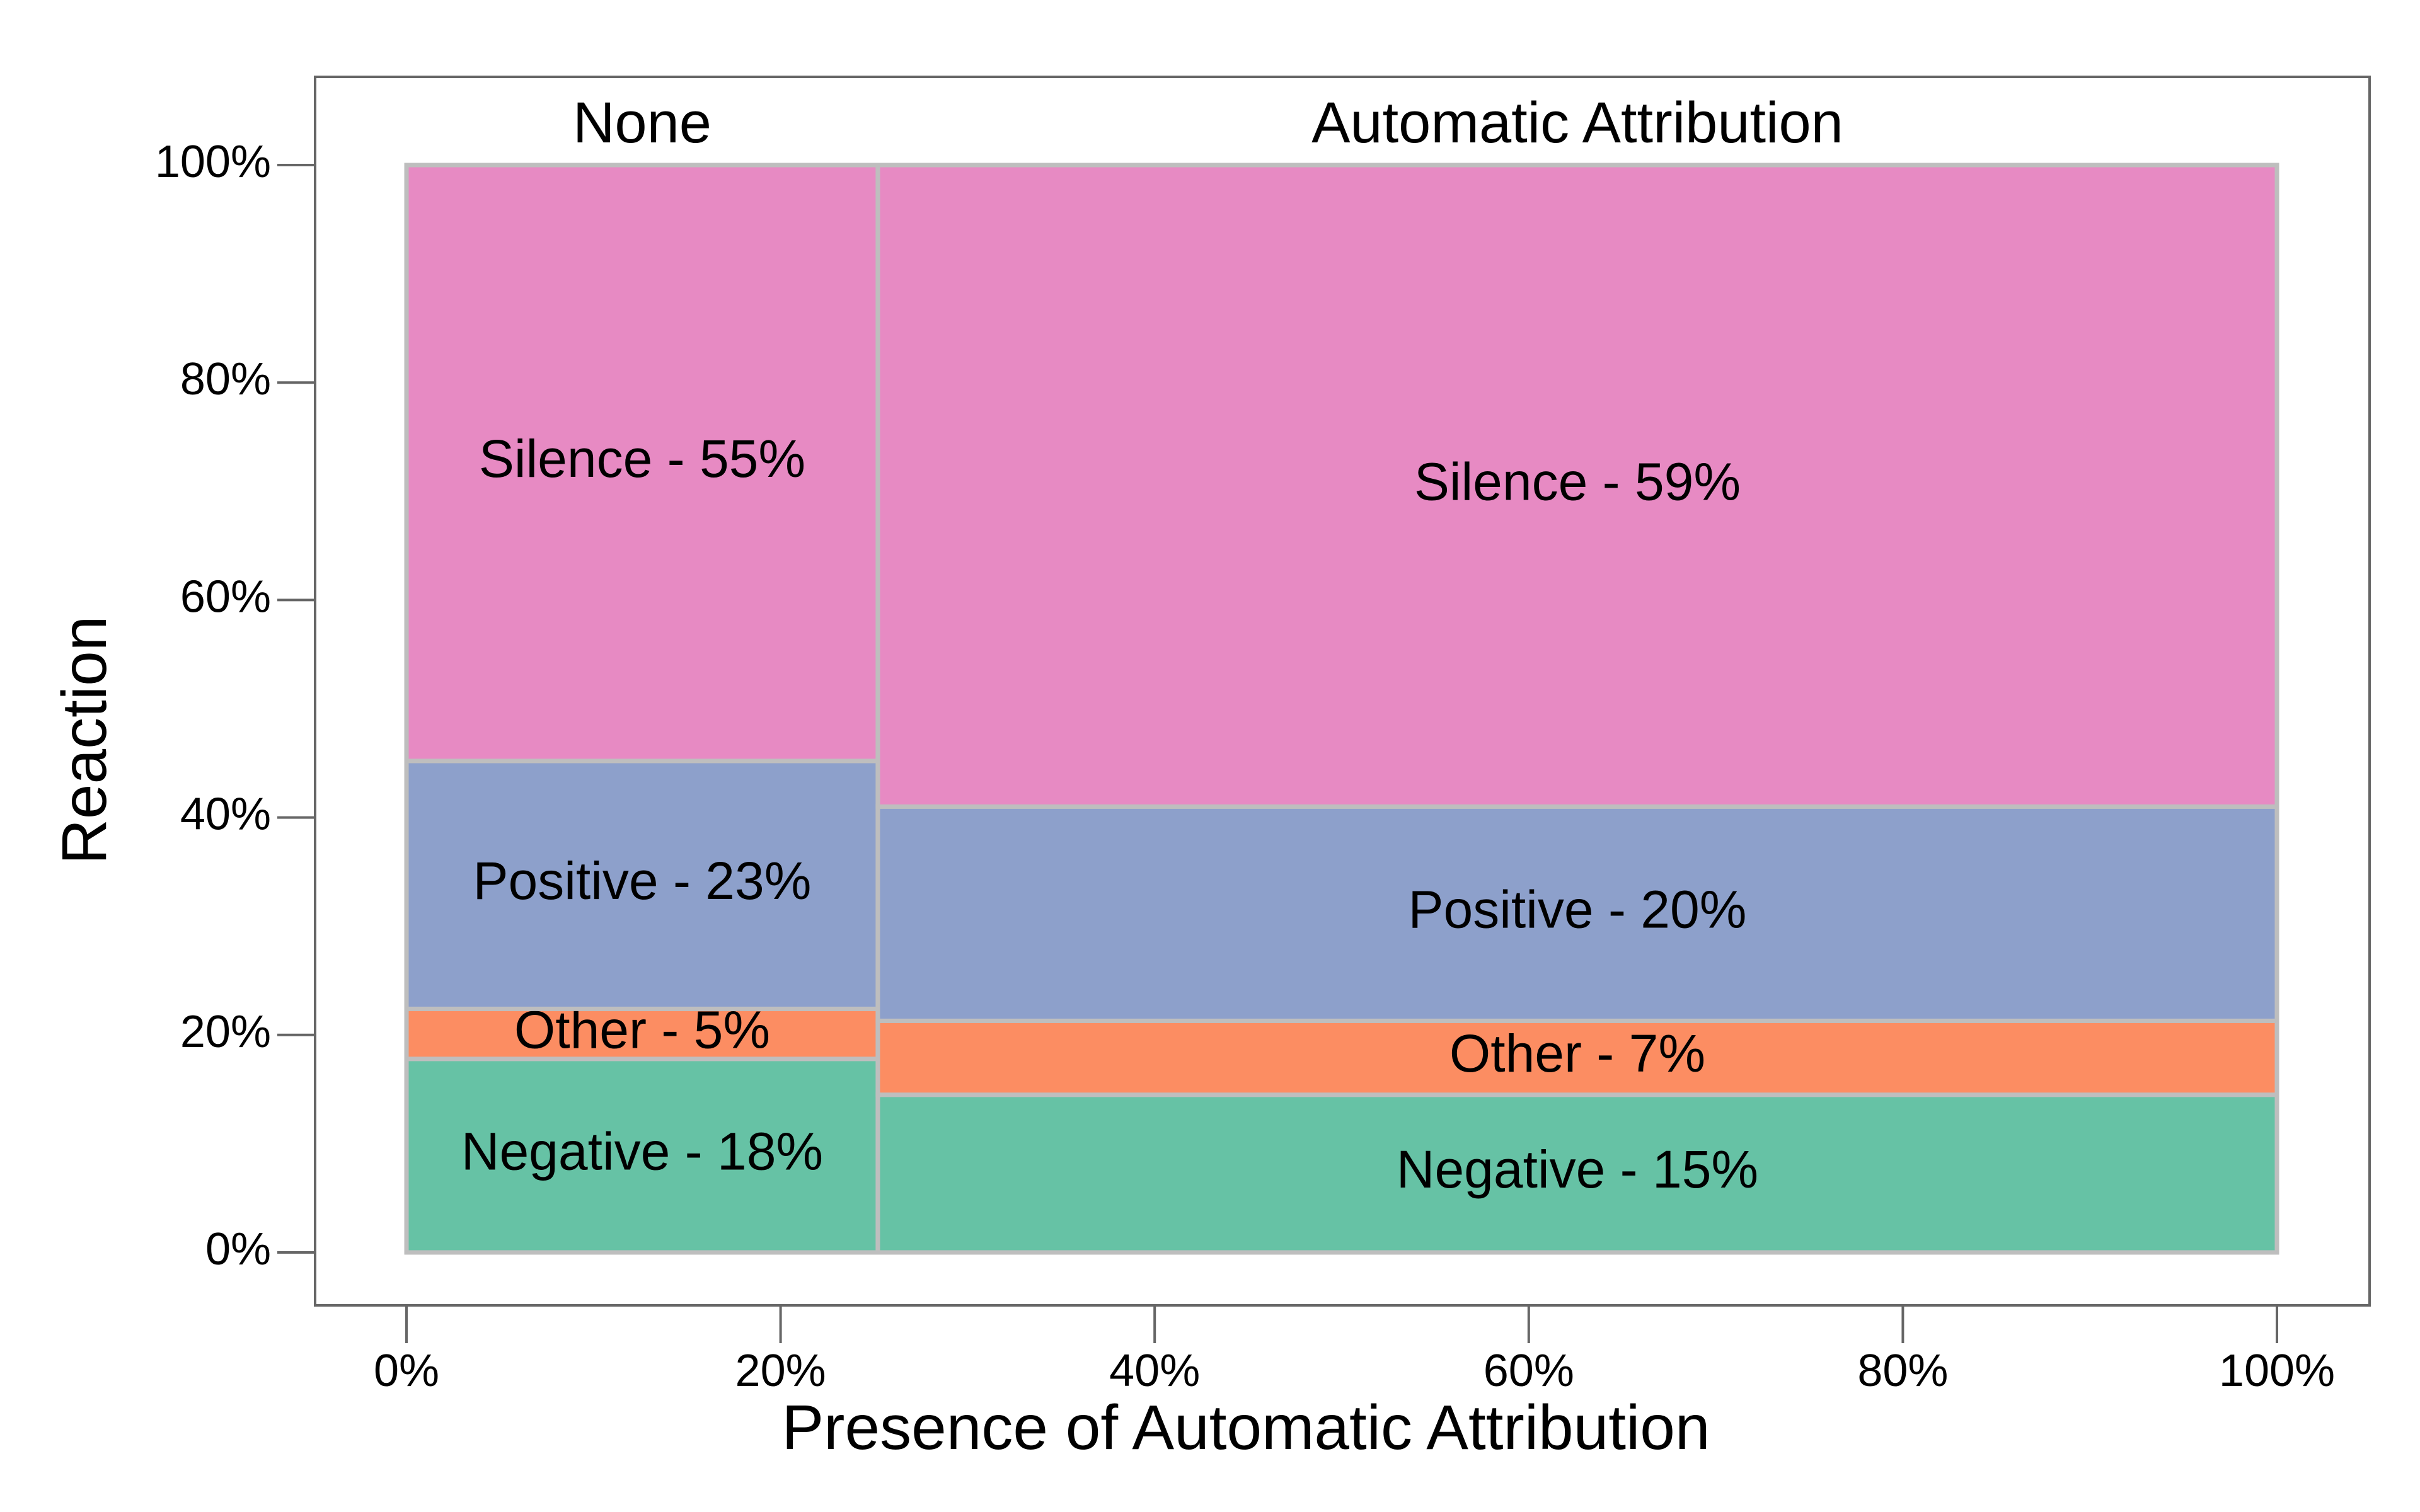 Image resolution: width=2420 pixels, height=1512 pixels. What do you see at coordinates (1578, 909) in the screenshot?
I see `segment-label-positive-col-1: Positive - 20%` at bounding box center [1578, 909].